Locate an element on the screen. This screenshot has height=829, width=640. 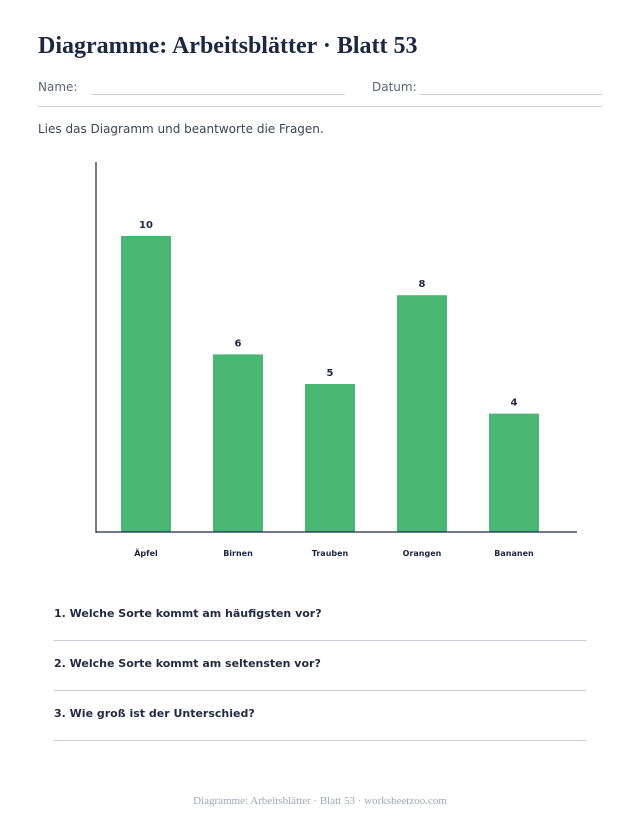
question-1: 1. Welche Sorte kommt am häufigsten vor? is located at coordinates (188, 613).